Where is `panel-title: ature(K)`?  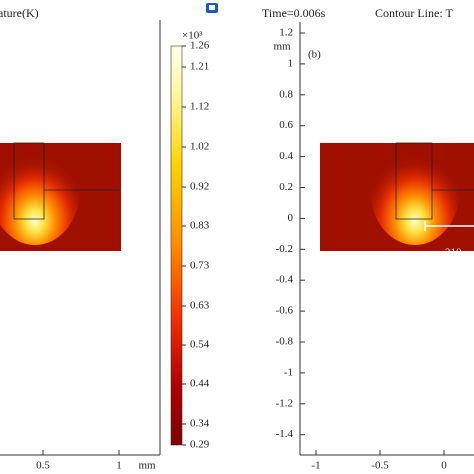 panel-title: ature(K) is located at coordinates (19, 13).